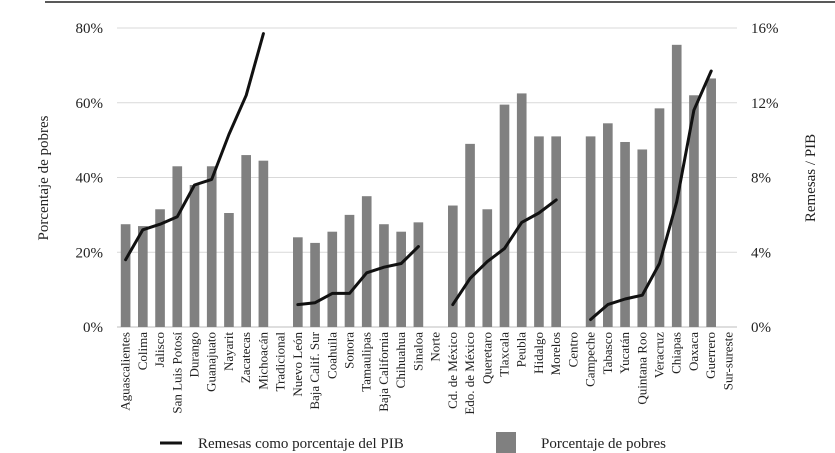 This screenshot has width=835, height=453. What do you see at coordinates (90, 253) in the screenshot?
I see `left-tick-label: 20%` at bounding box center [90, 253].